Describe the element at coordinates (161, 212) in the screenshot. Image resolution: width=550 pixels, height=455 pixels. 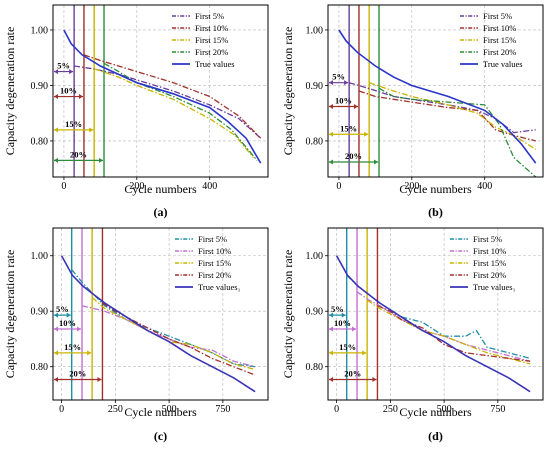
I see `panel-label: (a)` at that location.